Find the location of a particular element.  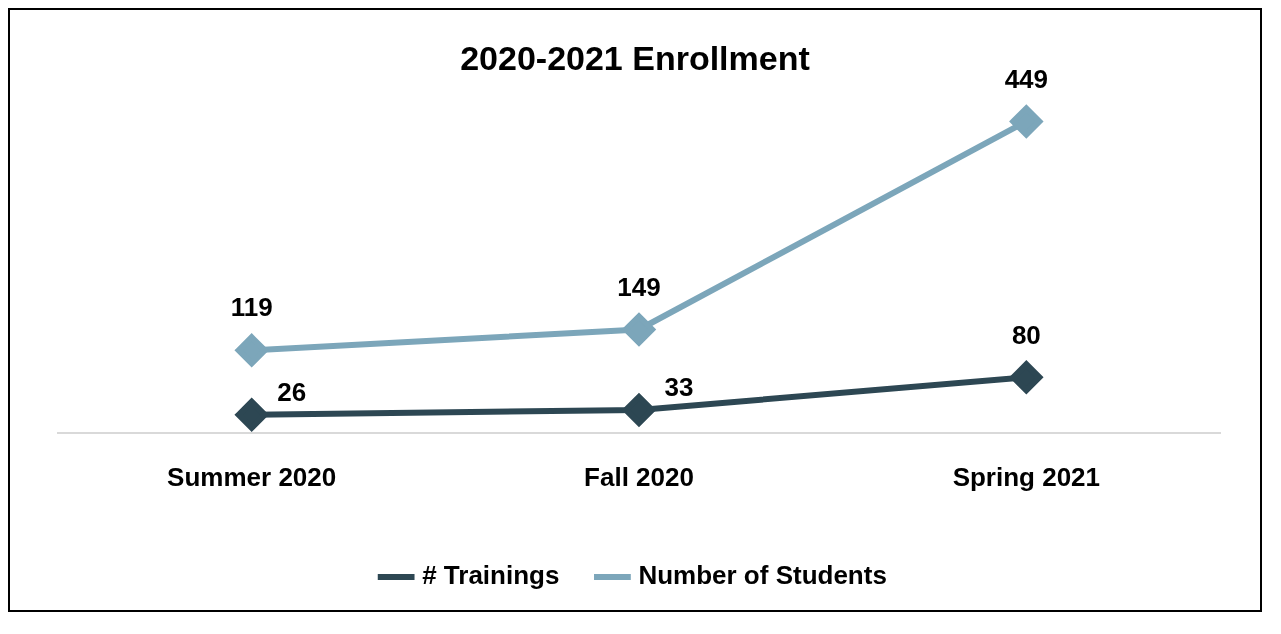

x-tick-label: Fall 2020 is located at coordinates (639, 476).